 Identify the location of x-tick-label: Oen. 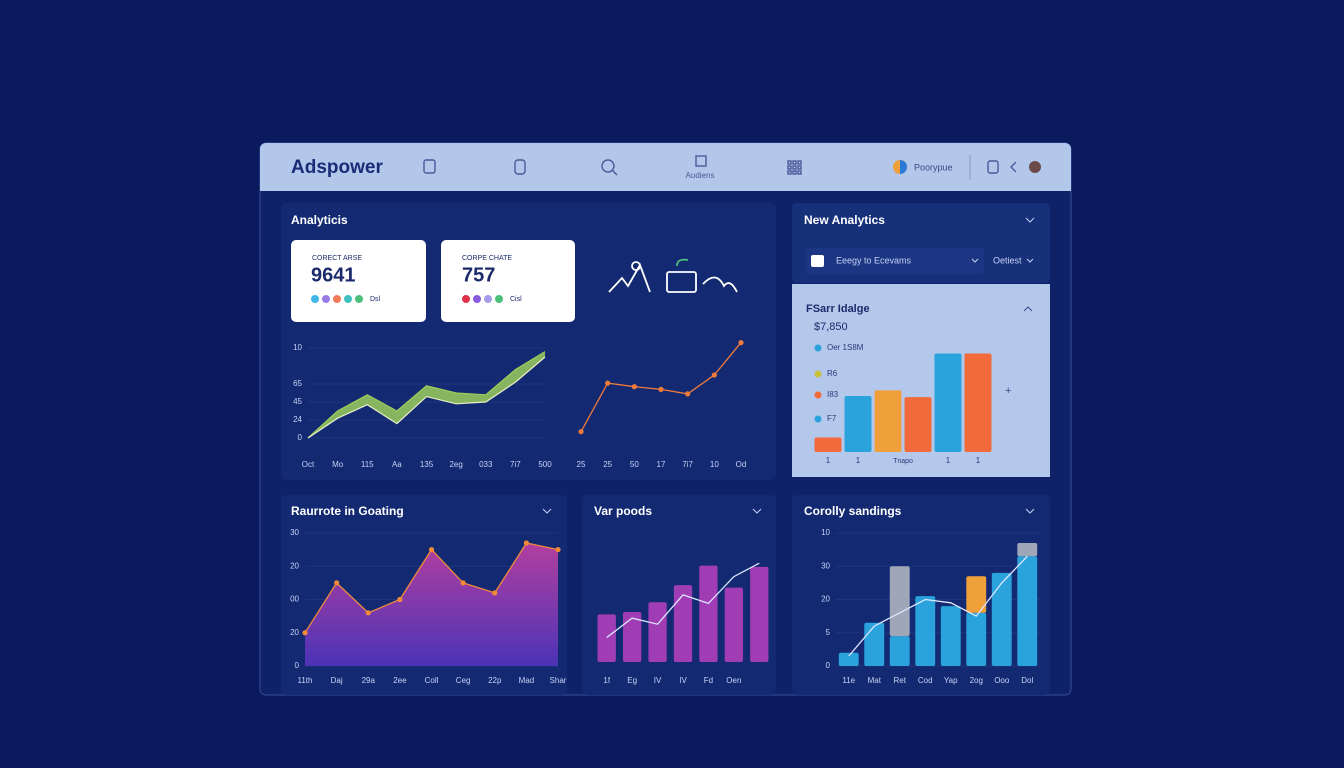
(733, 680).